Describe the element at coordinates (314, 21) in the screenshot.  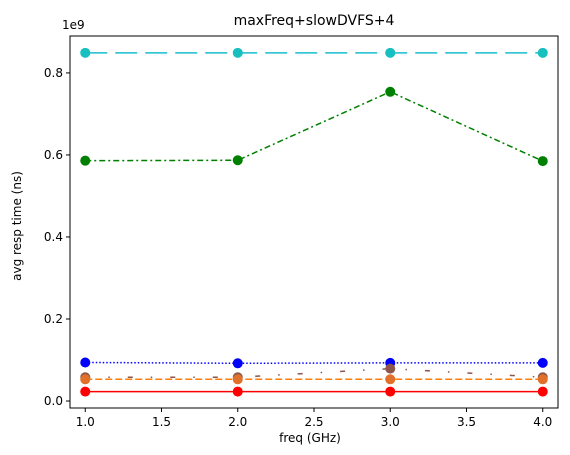
I see `chart-title: maxFreq+slowDVFS+4` at that location.